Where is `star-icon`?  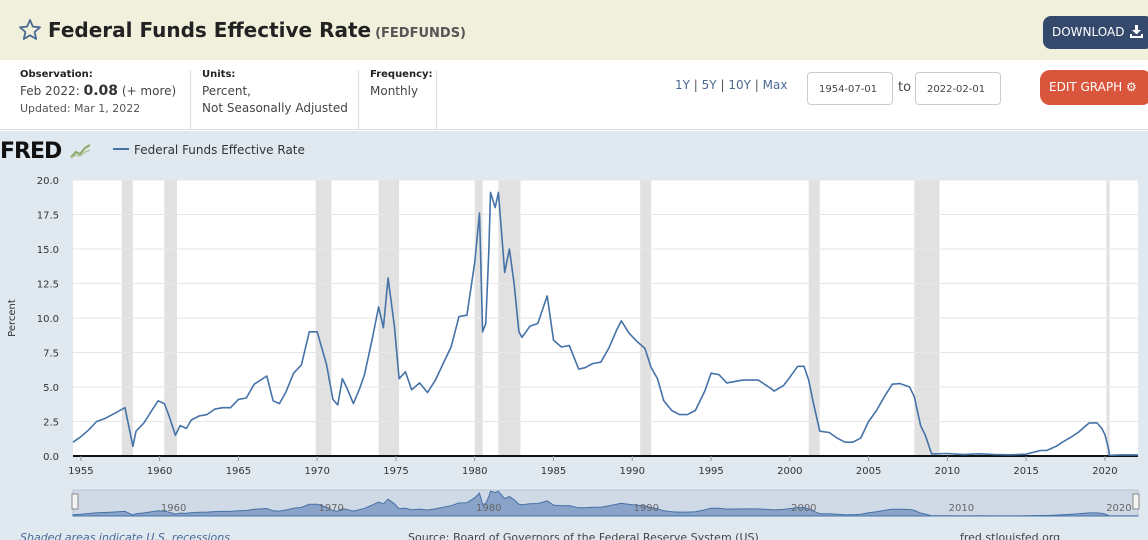 star-icon is located at coordinates (30, 30).